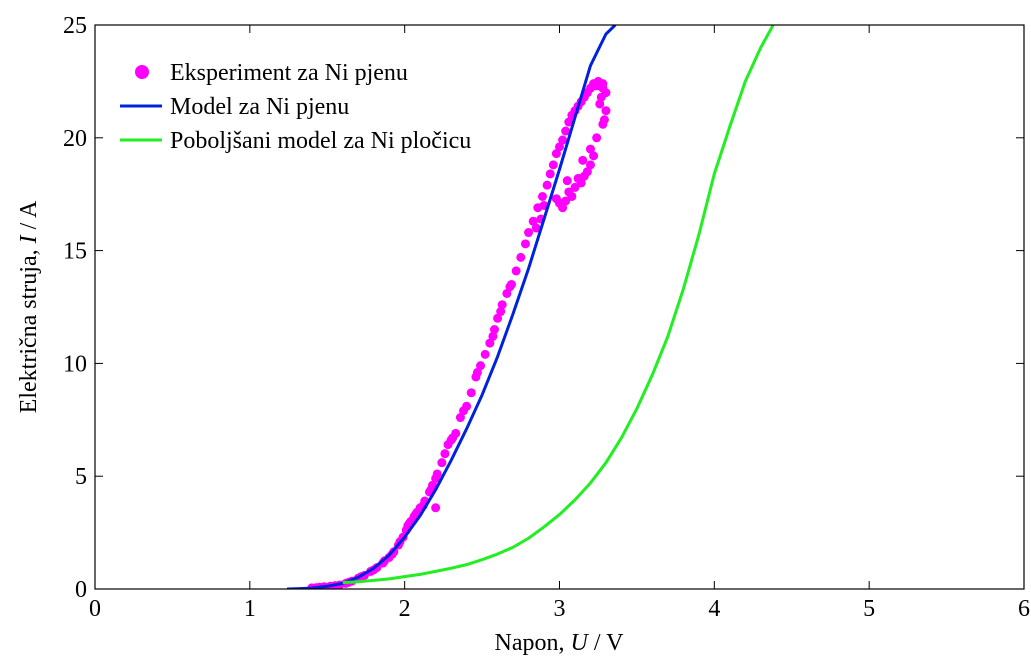 This screenshot has width=1031, height=657. I want to click on y-tick-label: 25, so click(75, 26).